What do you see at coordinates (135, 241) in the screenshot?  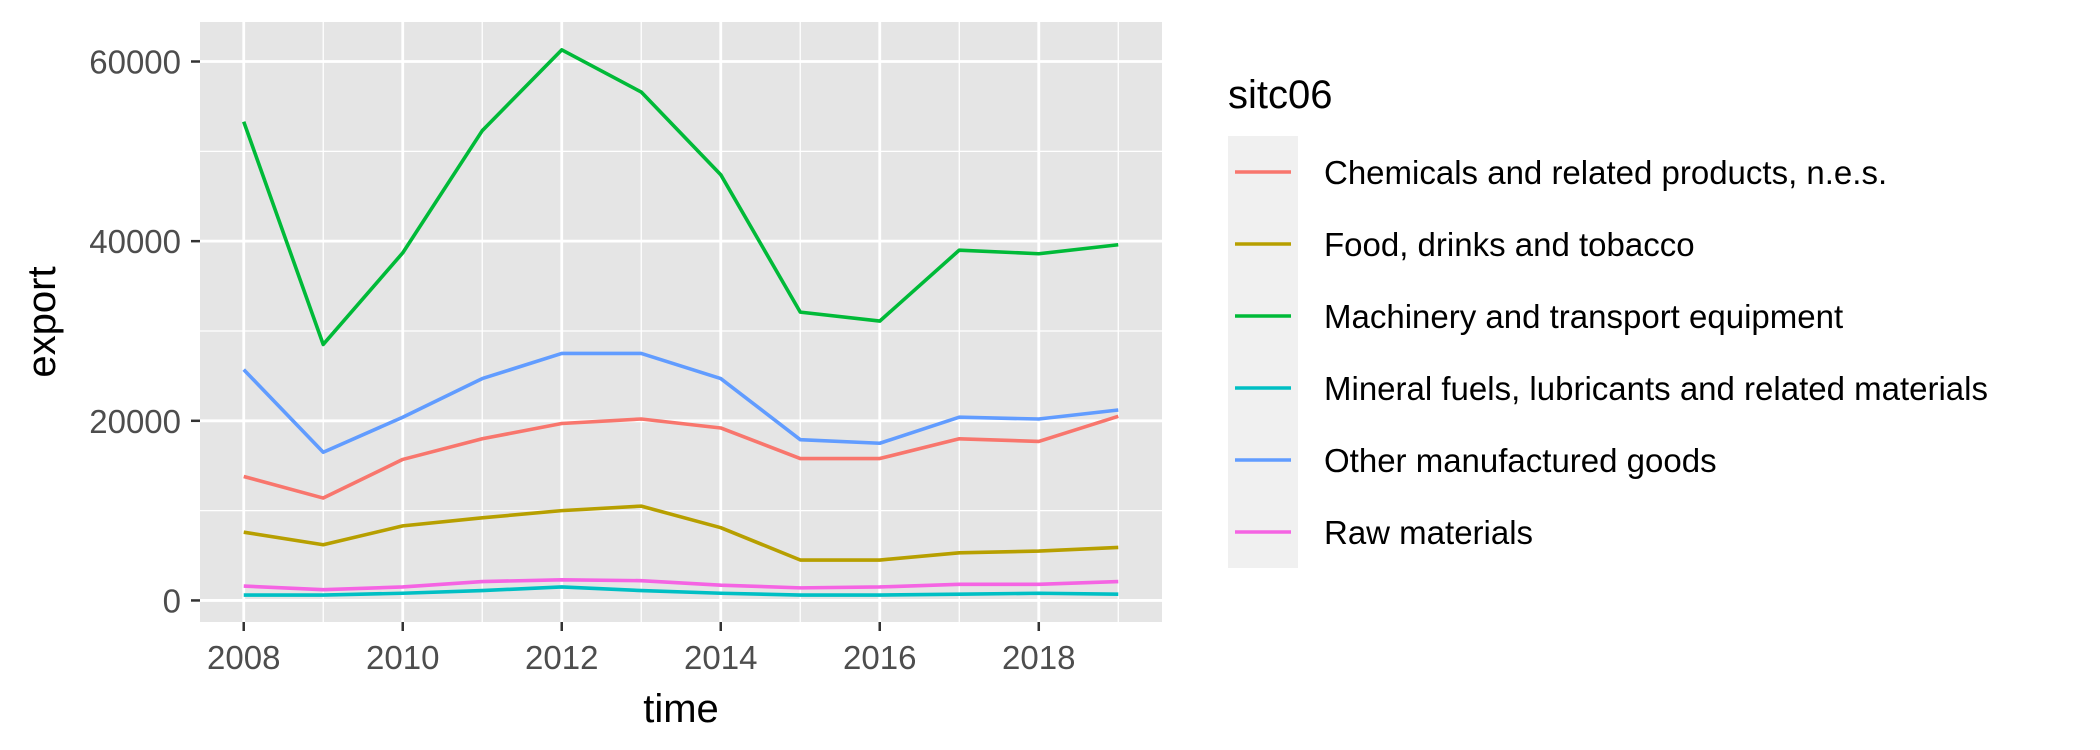 I see `y-tick-label: 40000` at bounding box center [135, 241].